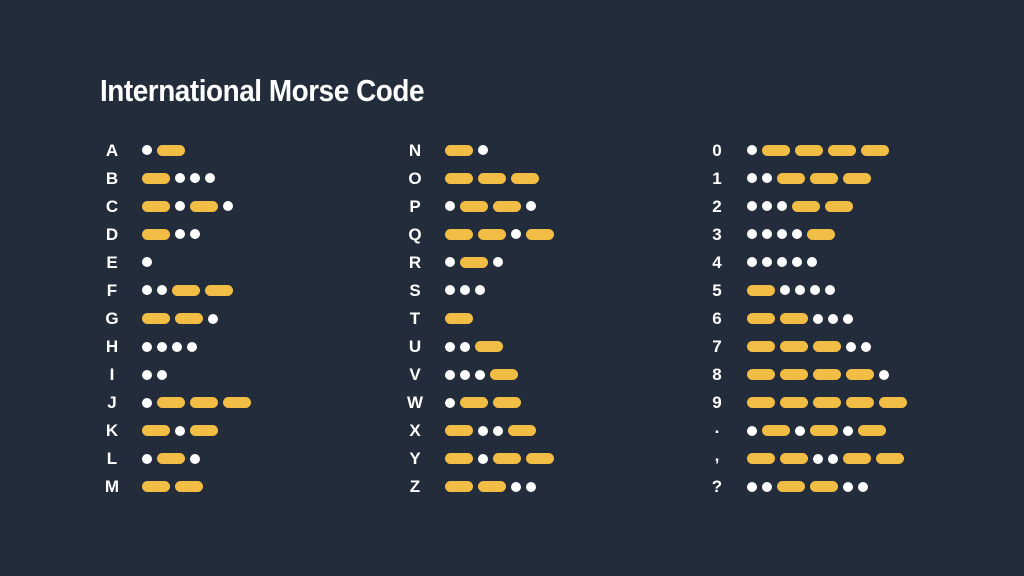 Image resolution: width=1024 pixels, height=576 pixels. What do you see at coordinates (112, 234) in the screenshot?
I see `morse-char-label: D` at bounding box center [112, 234].